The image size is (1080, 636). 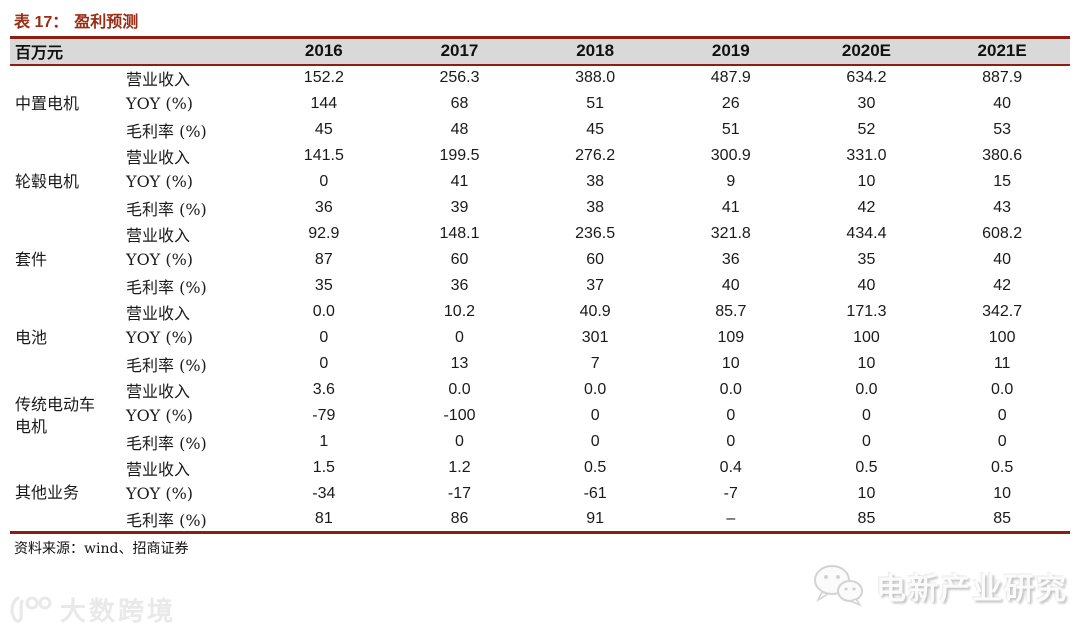 I want to click on value-cell: 40.9, so click(x=595, y=311).